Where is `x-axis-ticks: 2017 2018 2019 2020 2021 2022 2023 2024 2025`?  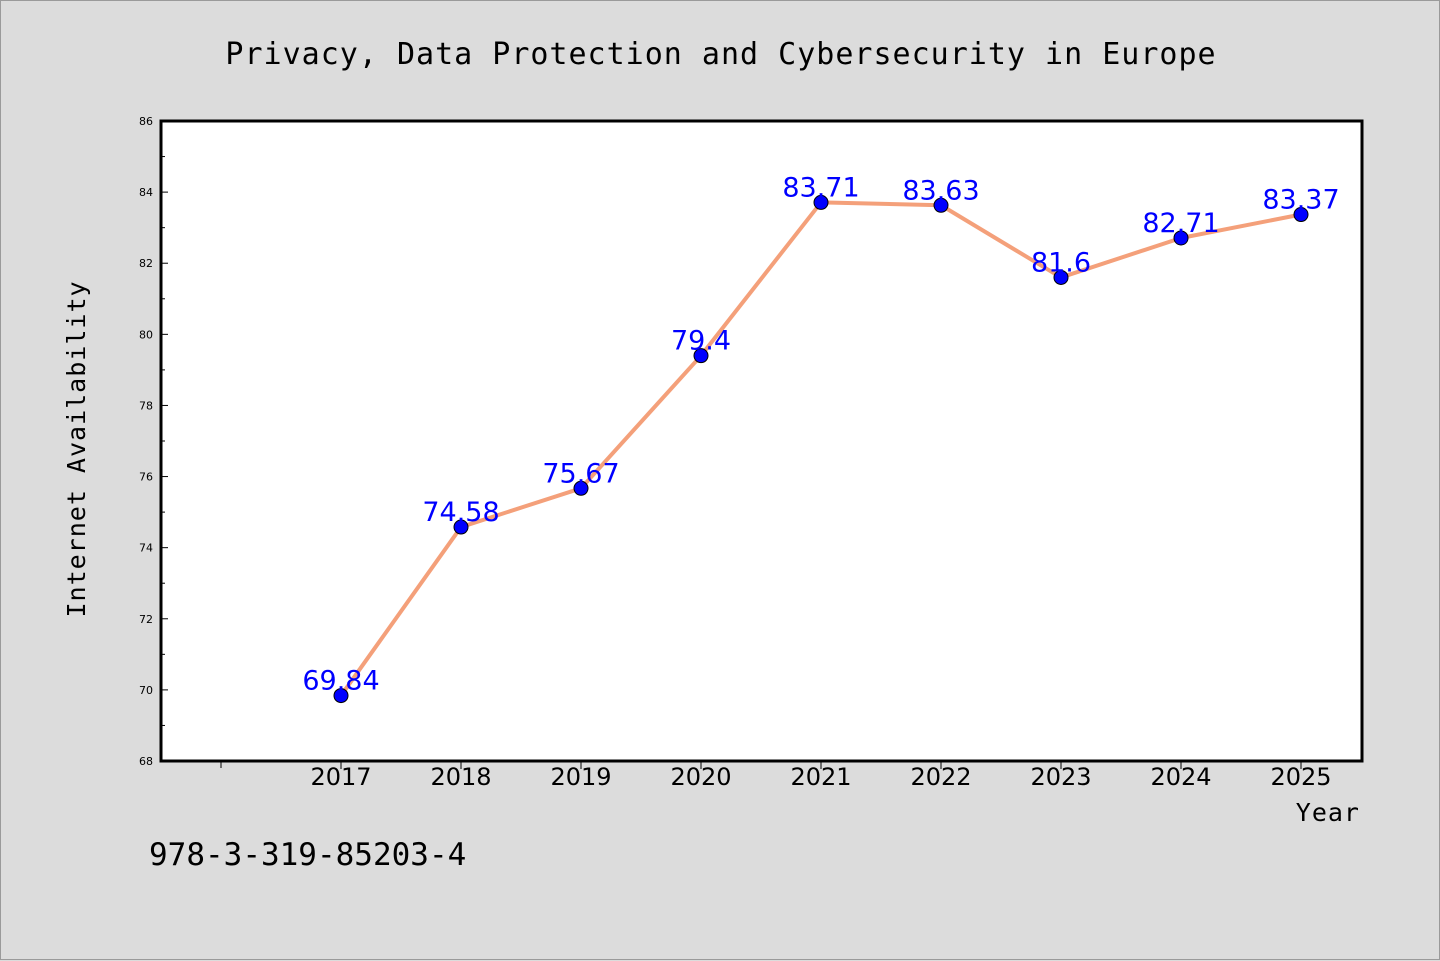 x-axis-ticks: 2017 2018 2019 2020 2021 2022 2023 2024 2025 is located at coordinates (776, 776).